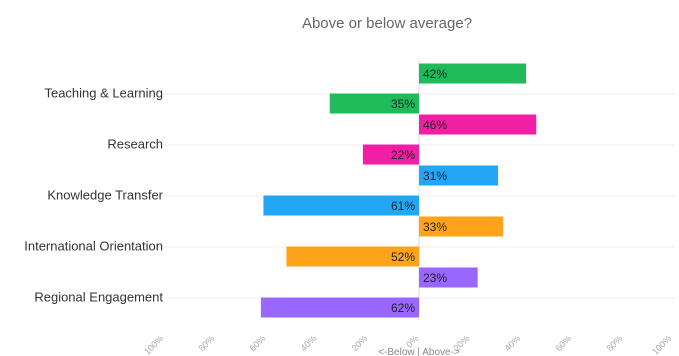 This screenshot has height=356, width=679. What do you see at coordinates (419, 351) in the screenshot?
I see `x-axis-label: <-Below | Above->` at bounding box center [419, 351].